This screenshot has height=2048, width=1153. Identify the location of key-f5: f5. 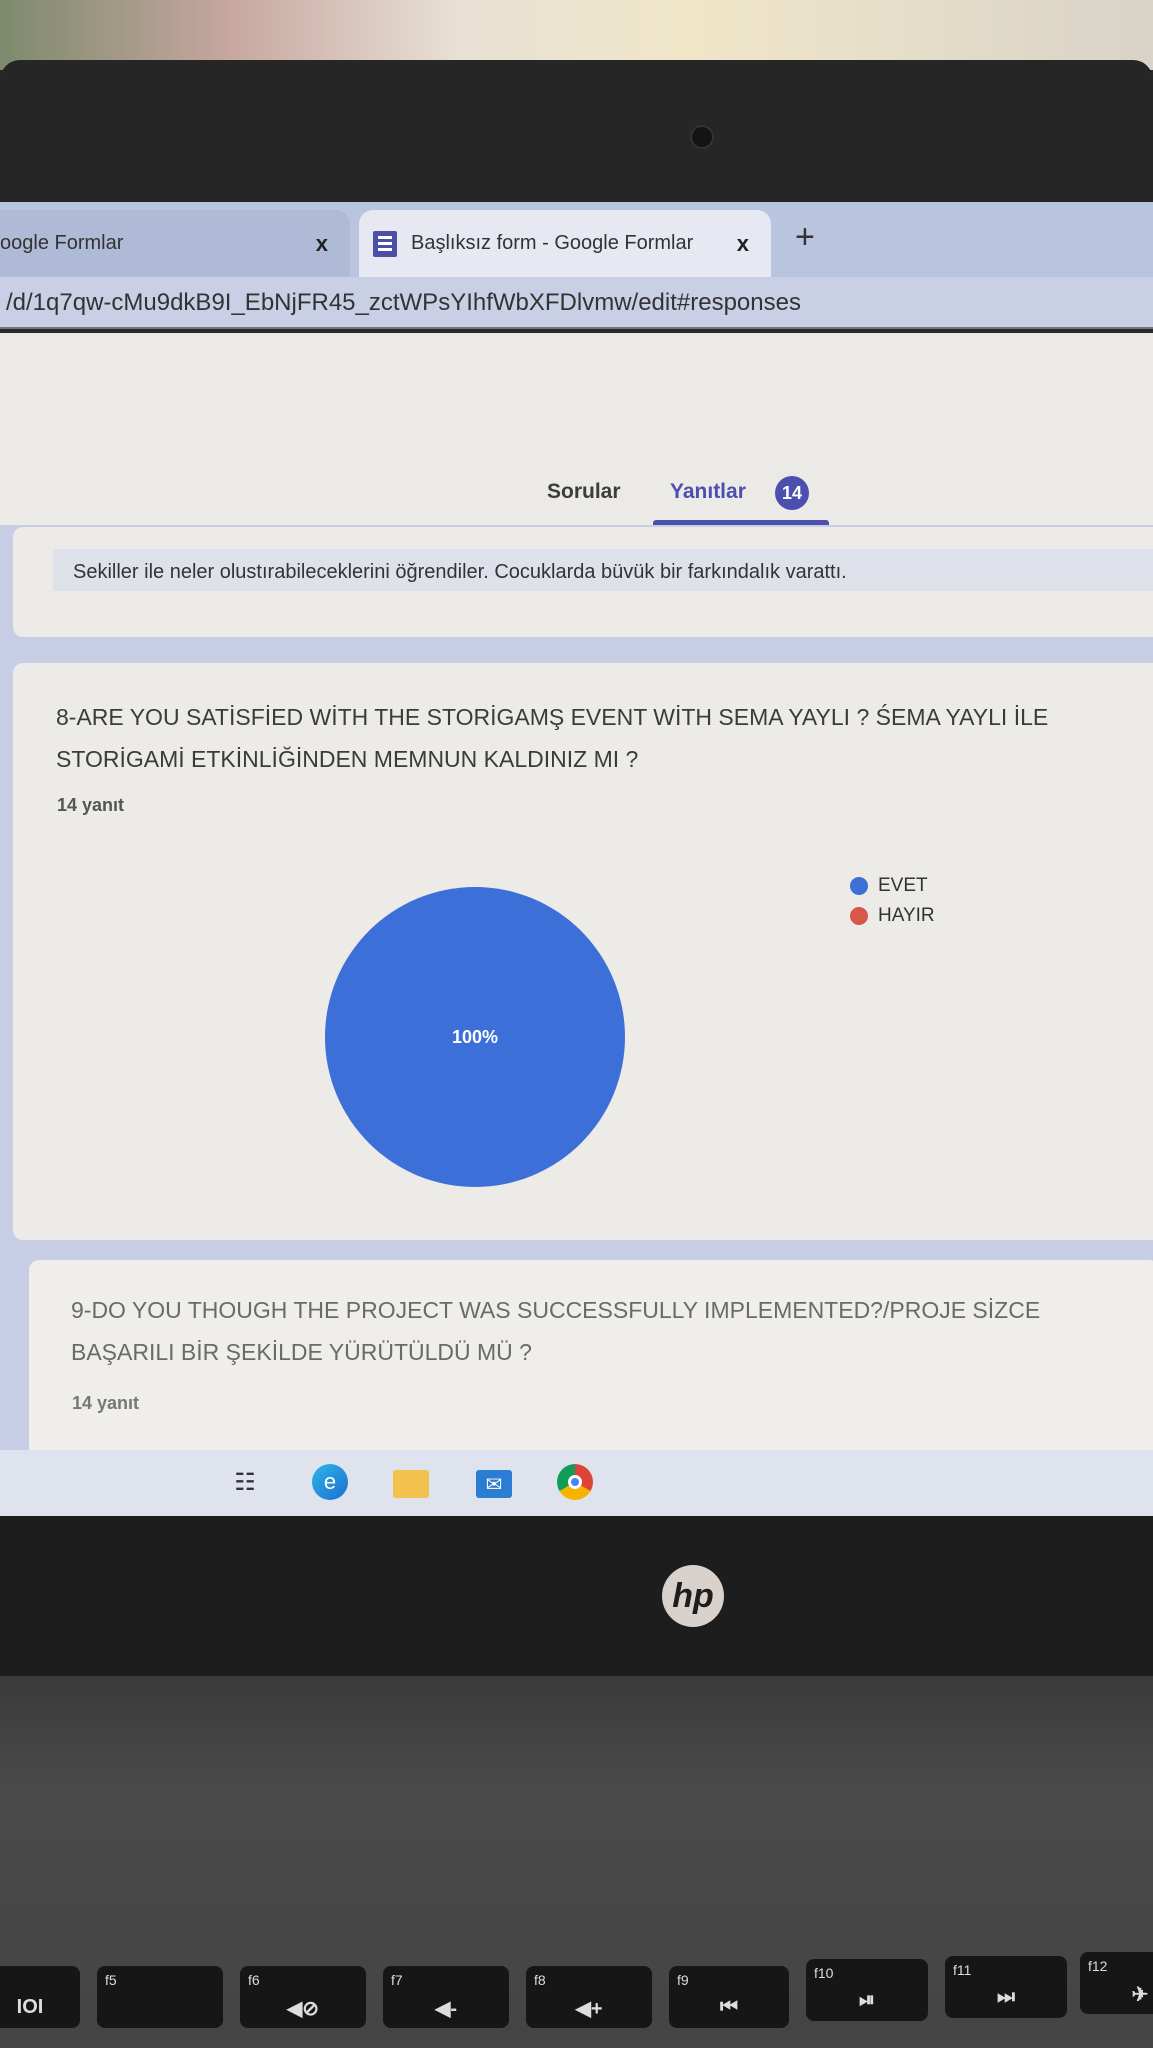
(160, 1997).